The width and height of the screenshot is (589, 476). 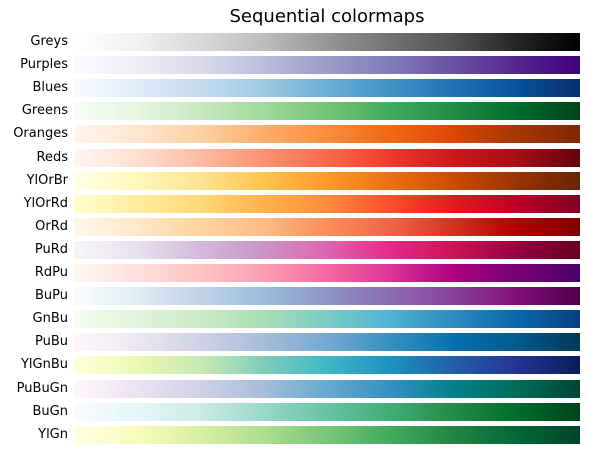 I want to click on colormap-label: Purples, so click(x=44, y=64).